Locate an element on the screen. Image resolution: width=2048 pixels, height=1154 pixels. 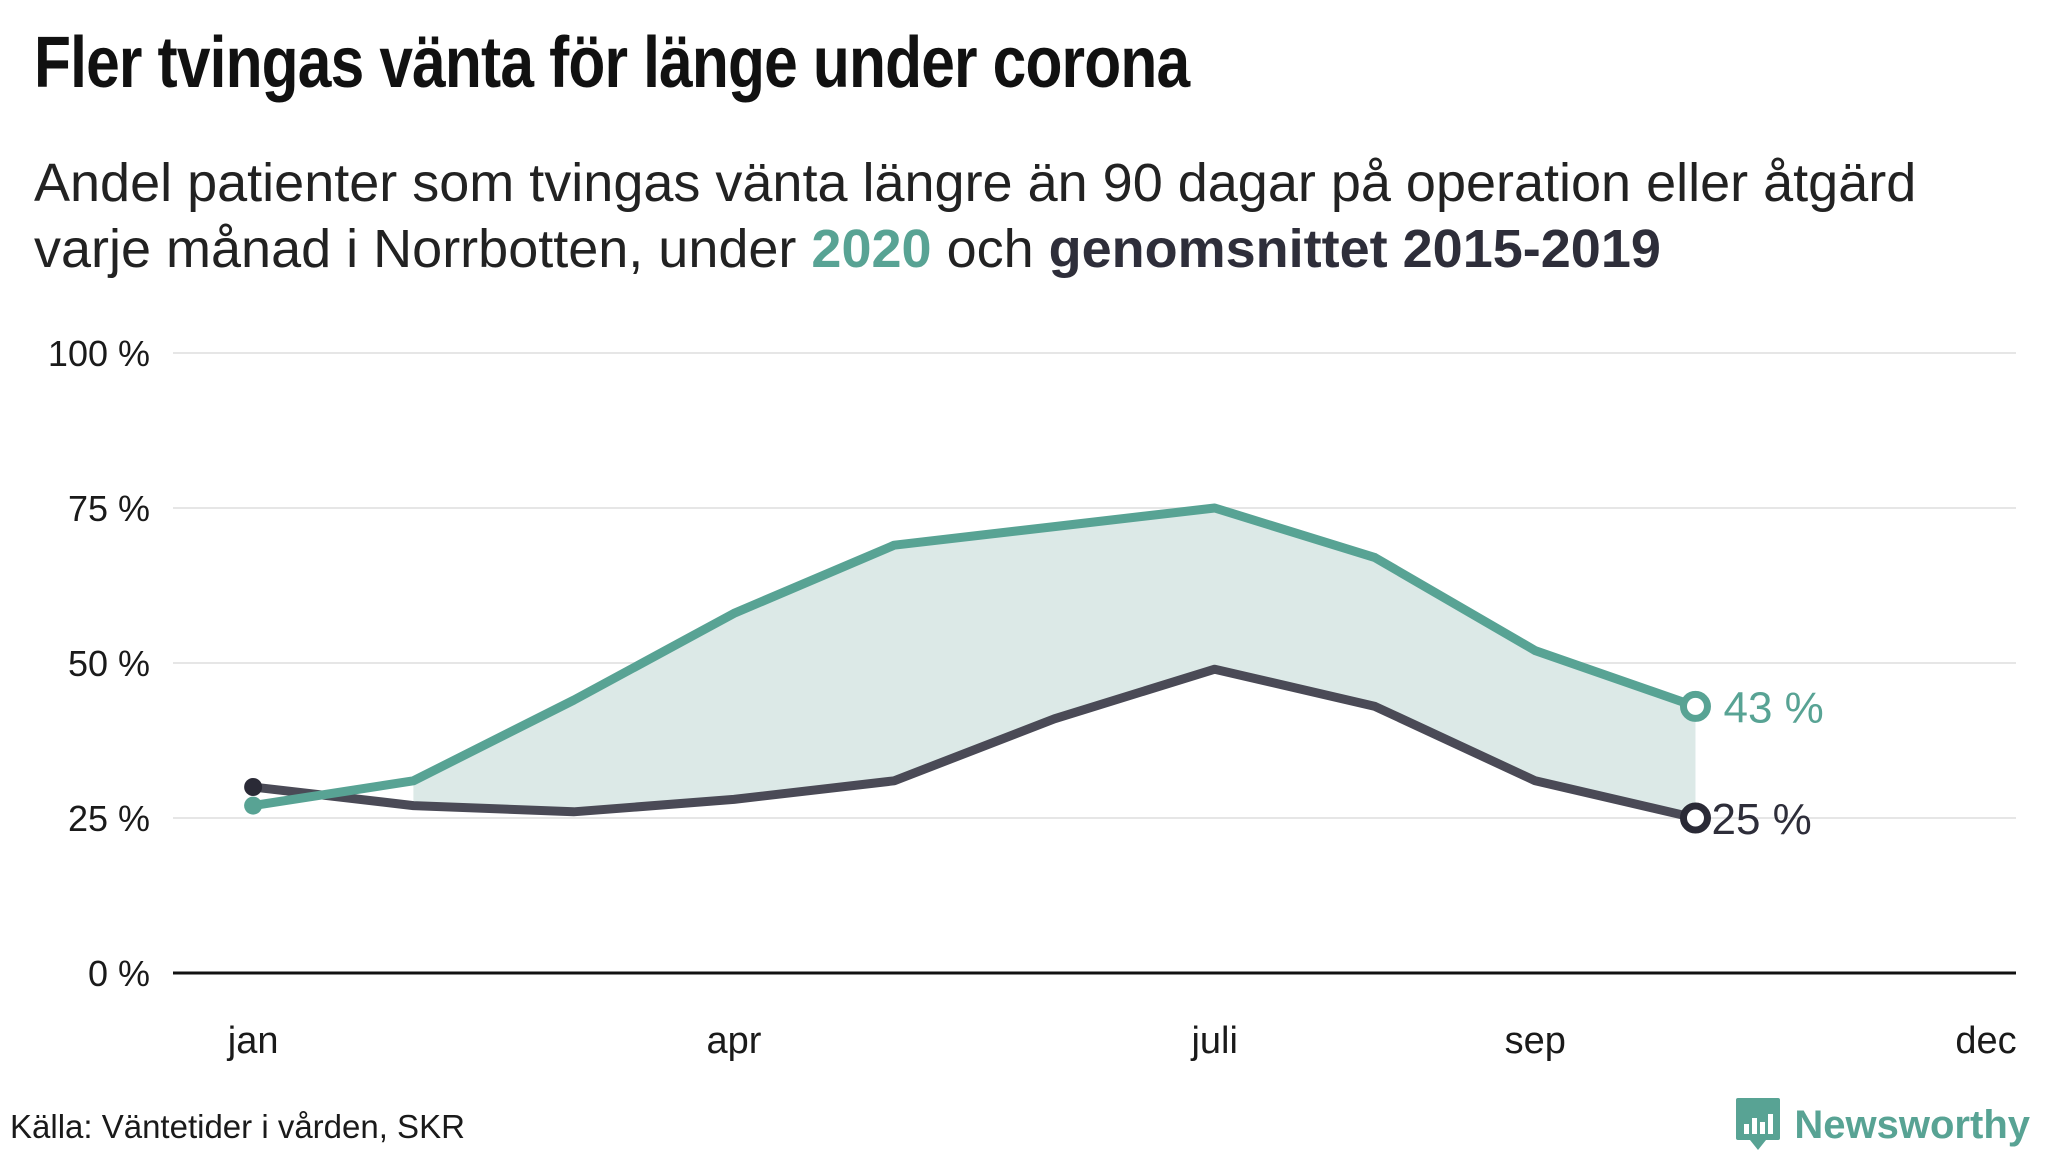
end-label-2020: 43 % is located at coordinates (1773, 707).